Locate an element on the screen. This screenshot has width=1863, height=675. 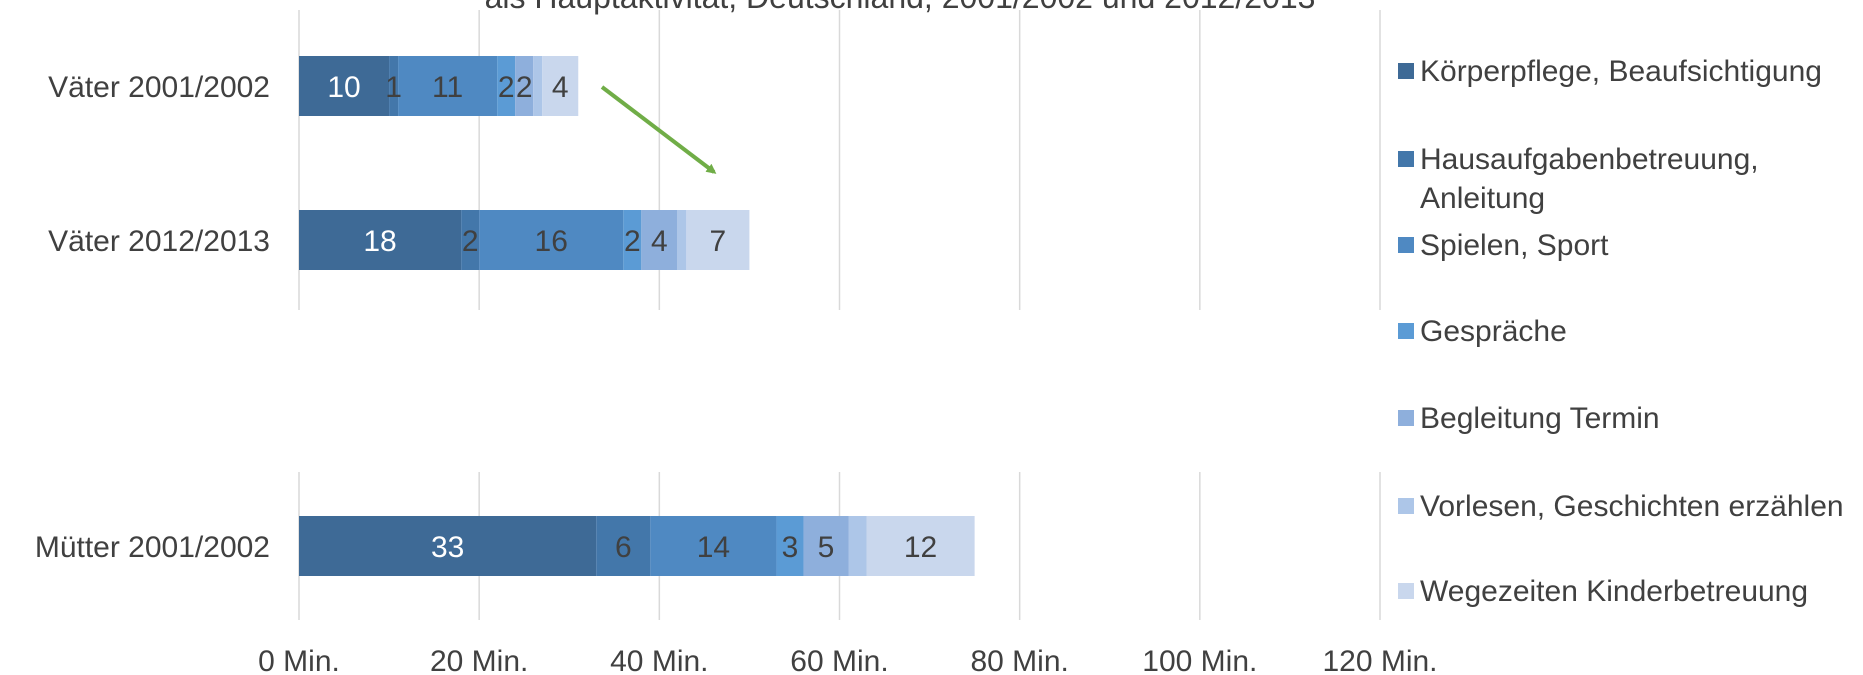
data-label: 16 is located at coordinates (551, 241).